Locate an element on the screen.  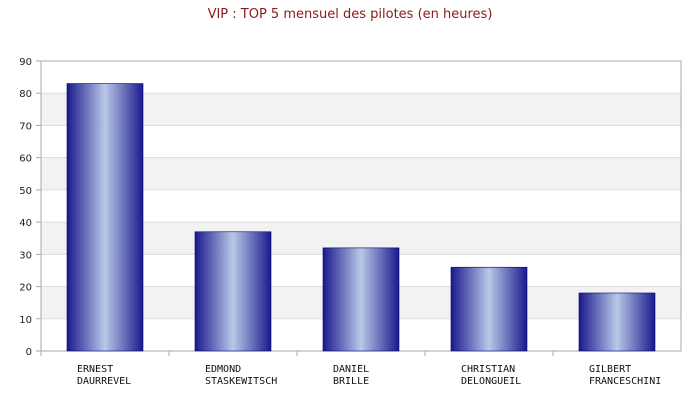
y-tick-label: 70 is located at coordinates (25, 126).